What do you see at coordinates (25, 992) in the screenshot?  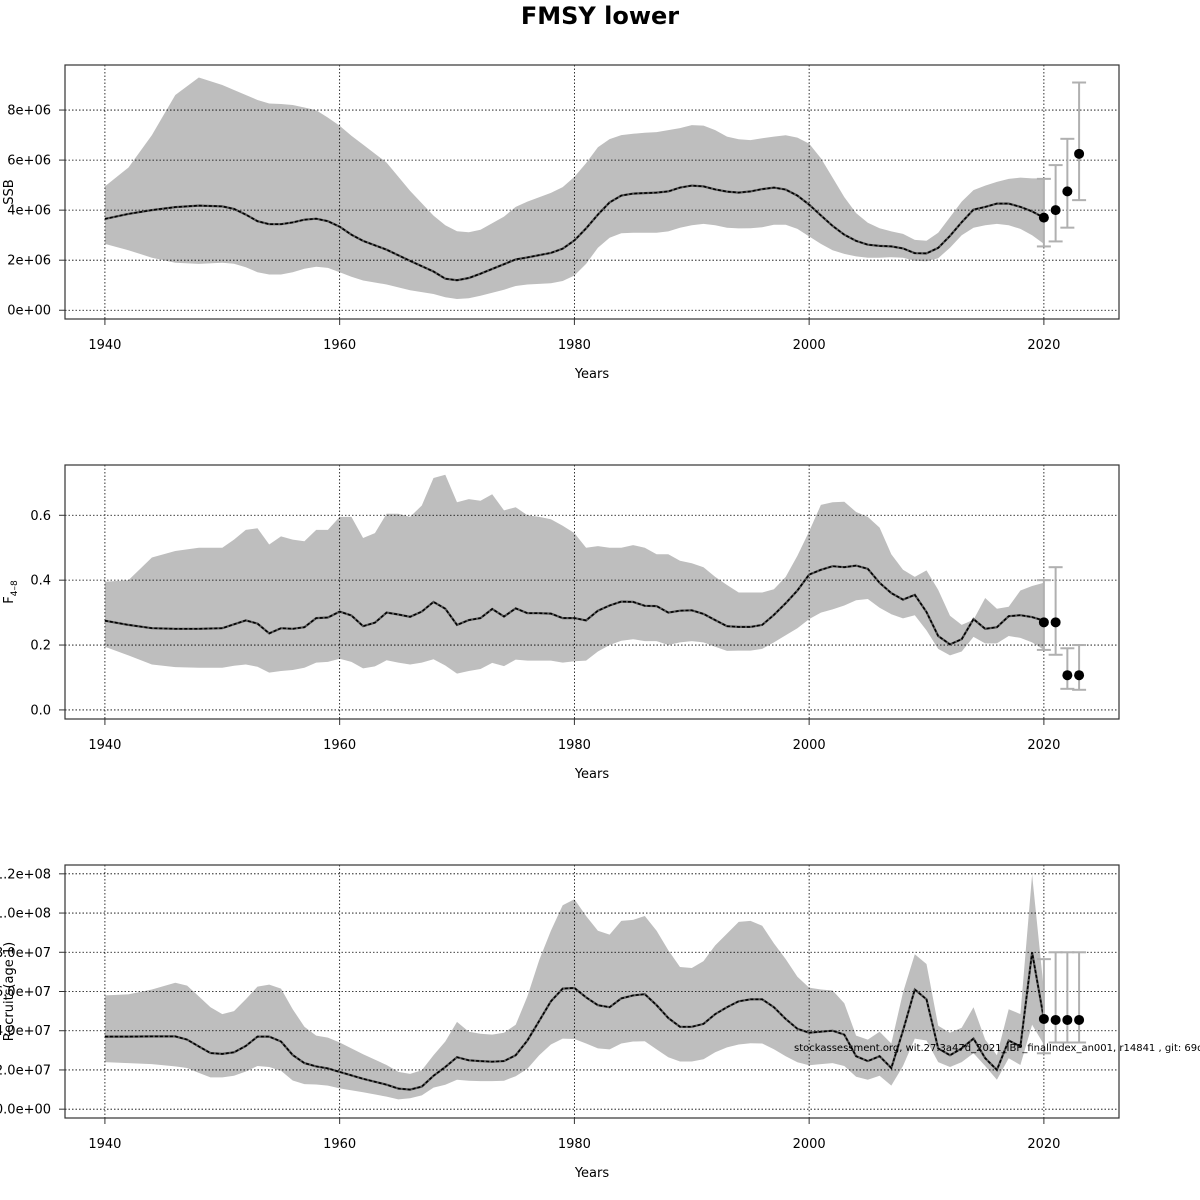 I see `y-tick-label: 6.0e+07` at bounding box center [25, 992].